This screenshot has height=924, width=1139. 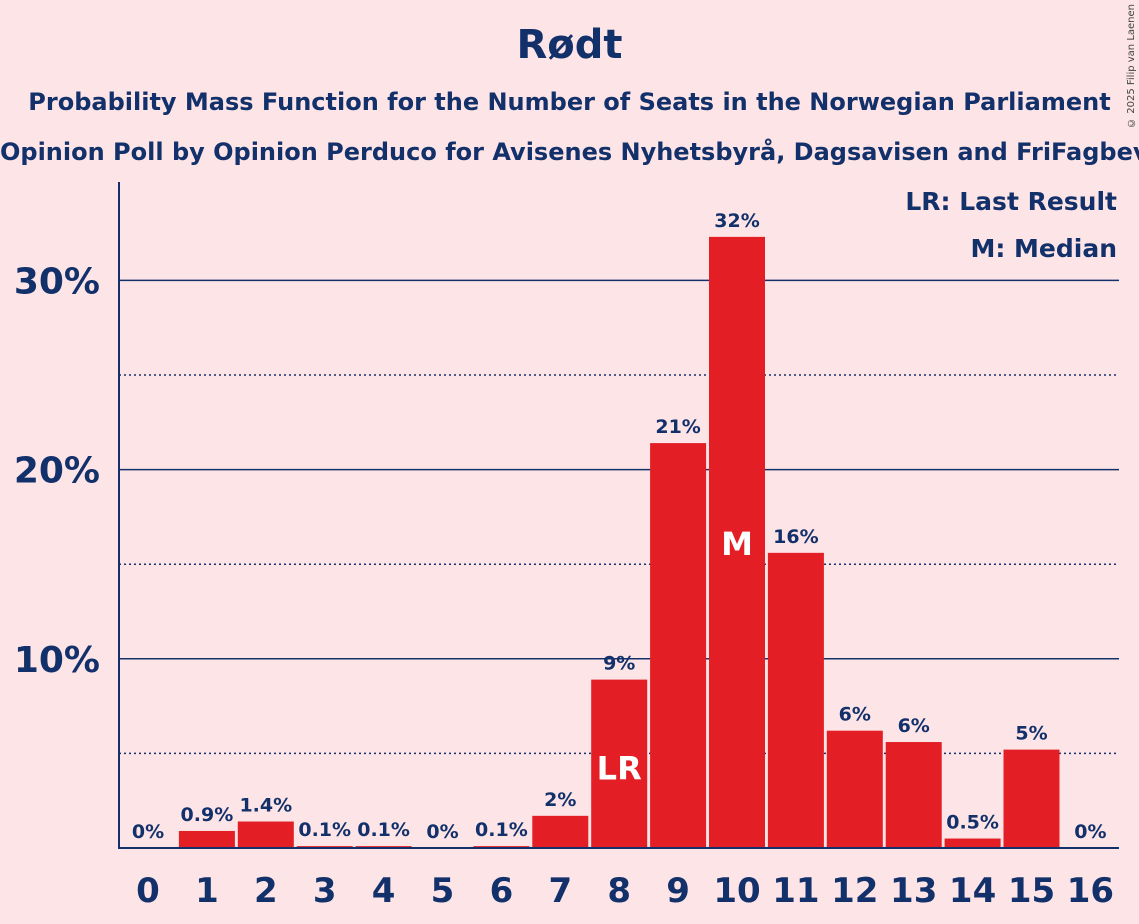 What do you see at coordinates (560, 891) in the screenshot?
I see `x-tick-label-7: 7` at bounding box center [560, 891].